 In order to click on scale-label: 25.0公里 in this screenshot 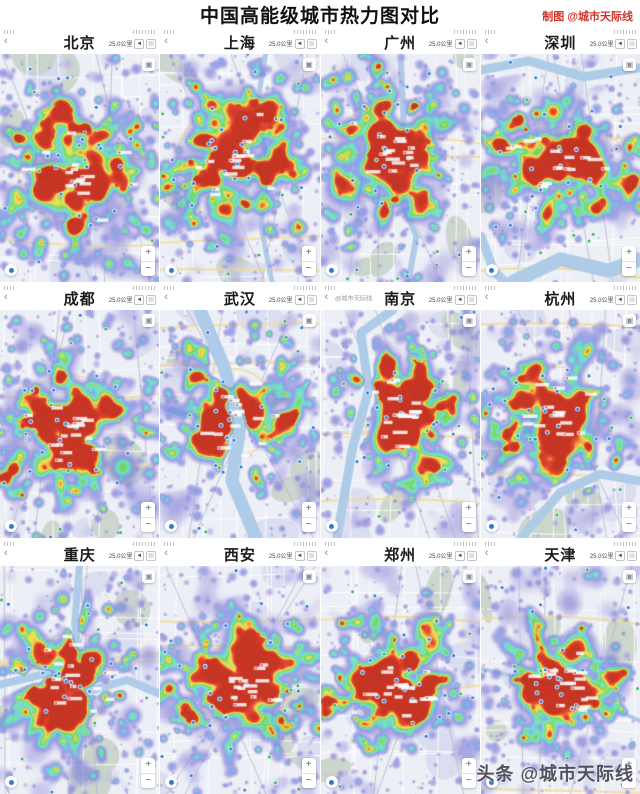, I will do `click(601, 556)`.